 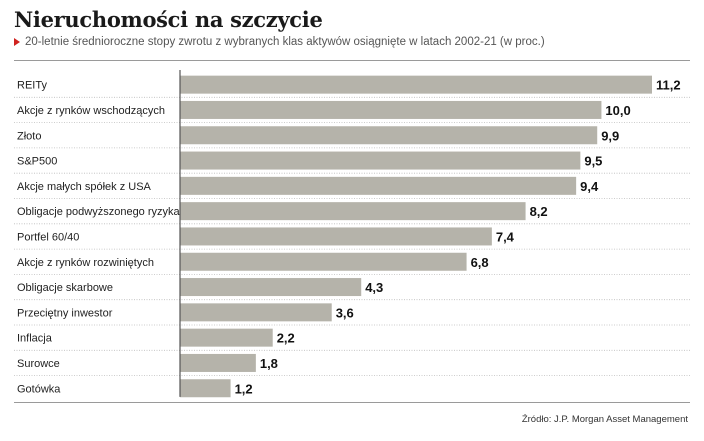 What do you see at coordinates (35, 339) in the screenshot?
I see `category-label: Inflacja` at bounding box center [35, 339].